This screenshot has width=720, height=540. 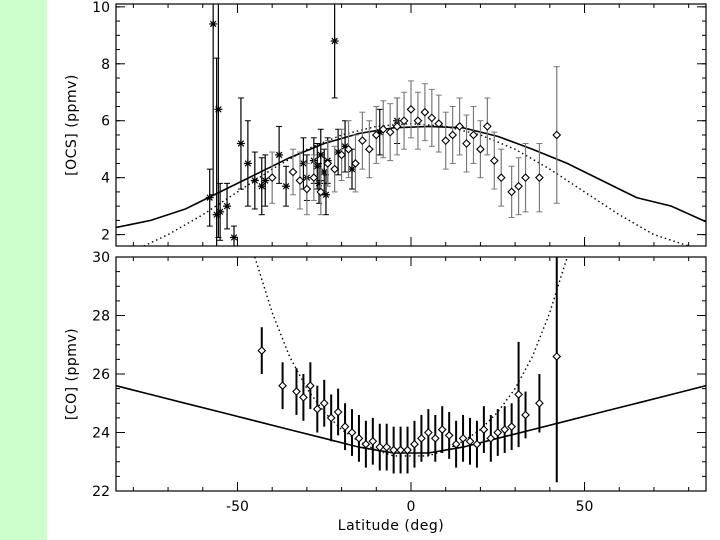 What do you see at coordinates (411, 419) in the screenshot?
I see `model-line-solid` at bounding box center [411, 419].